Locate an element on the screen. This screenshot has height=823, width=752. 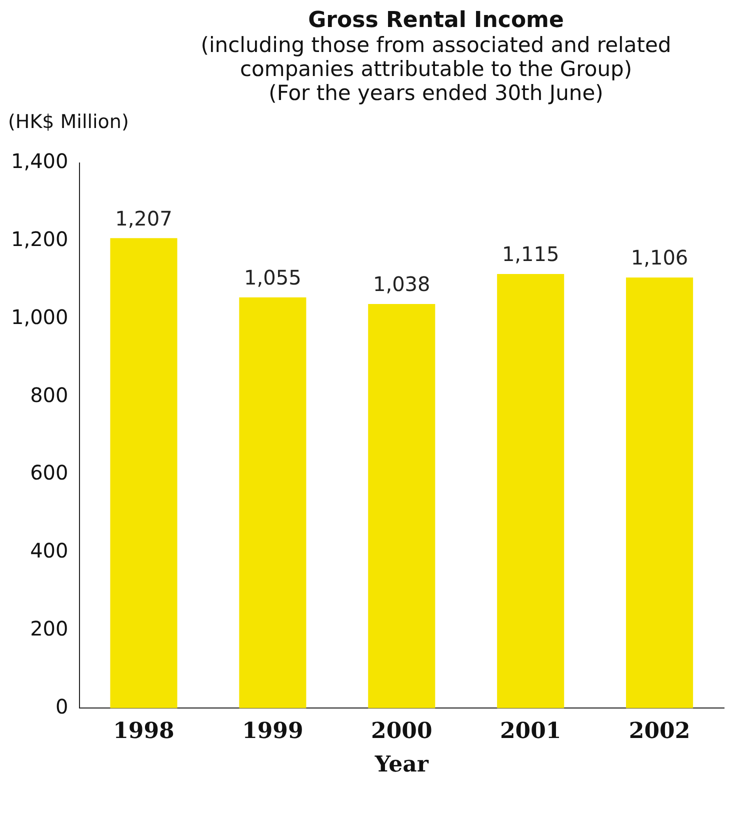
data-label: 1,038 is located at coordinates (401, 284).